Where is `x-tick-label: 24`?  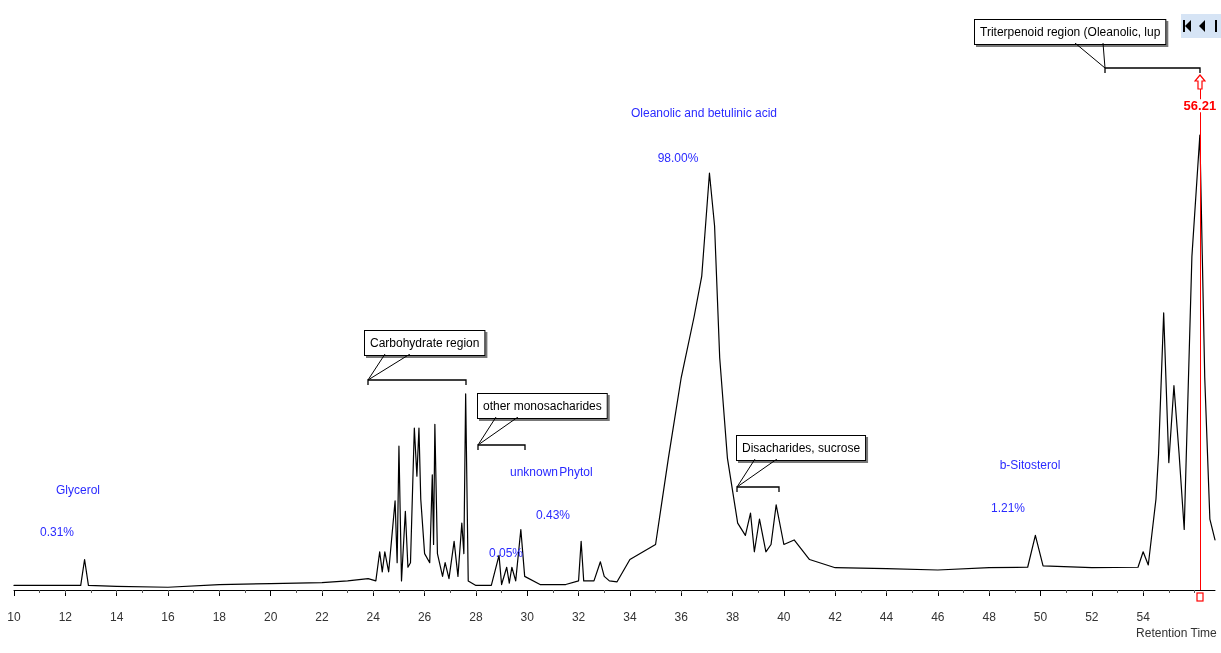 x-tick-label: 24 is located at coordinates (373, 617).